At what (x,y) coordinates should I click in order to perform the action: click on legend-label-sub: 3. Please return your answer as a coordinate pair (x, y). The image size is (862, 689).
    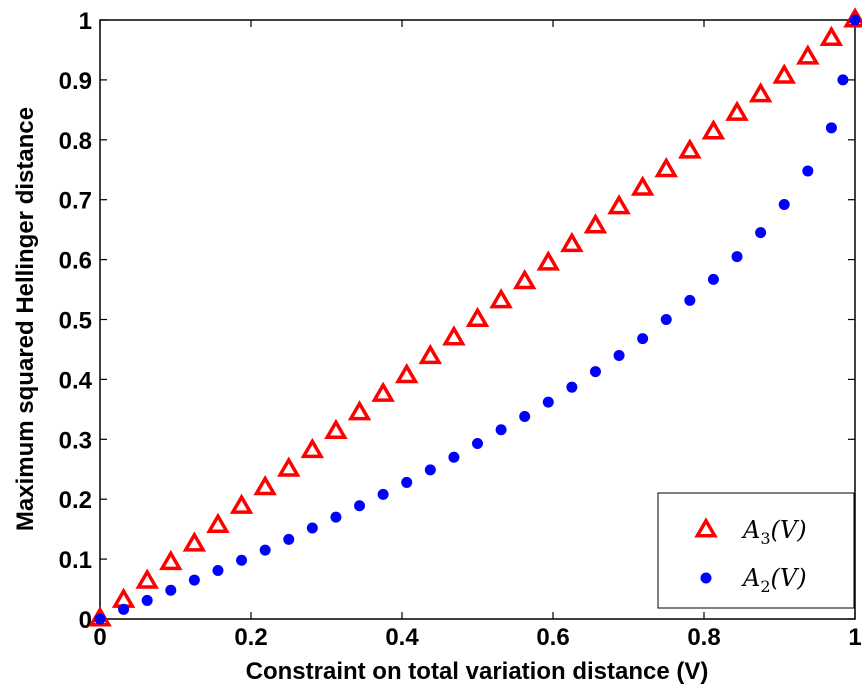
    Looking at the image, I should click on (765, 538).